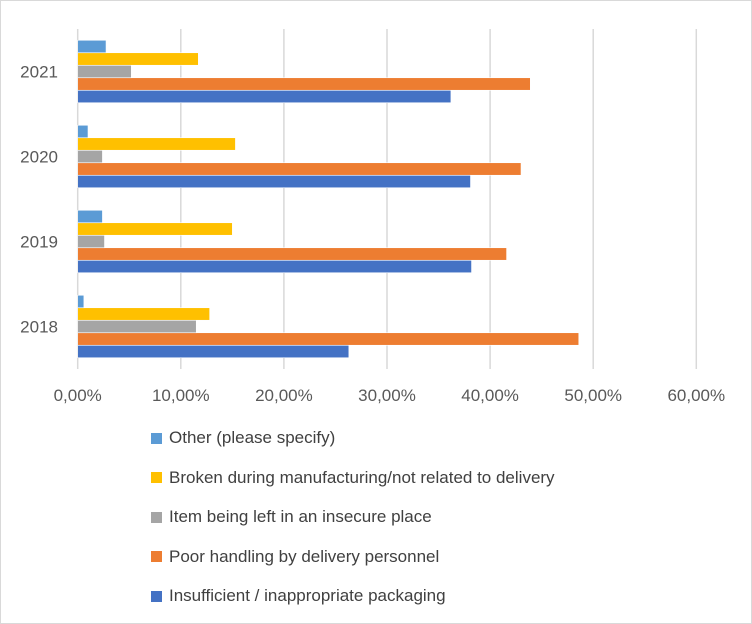 The image size is (752, 624). I want to click on legend-item: Insufficient / inappropriate packaging, so click(298, 596).